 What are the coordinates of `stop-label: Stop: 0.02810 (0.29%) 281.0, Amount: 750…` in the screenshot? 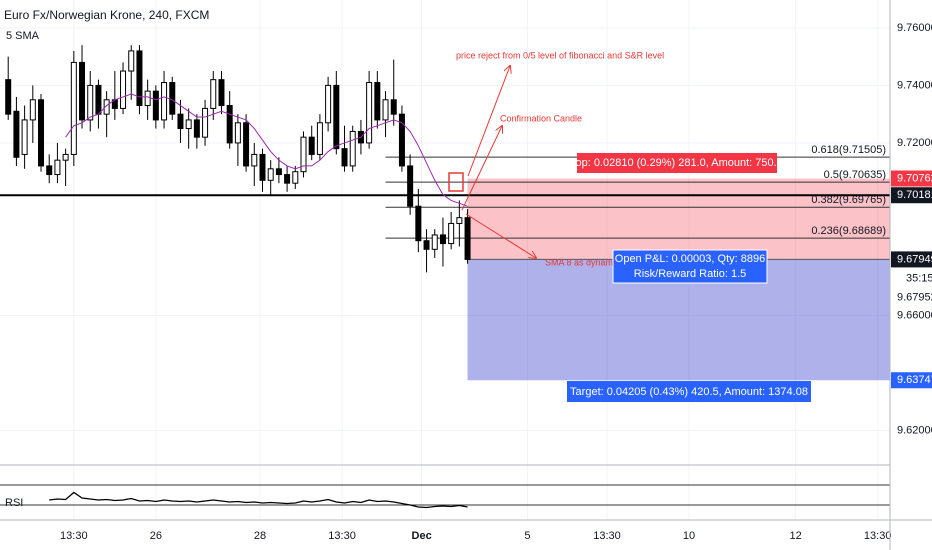 It's located at (677, 163).